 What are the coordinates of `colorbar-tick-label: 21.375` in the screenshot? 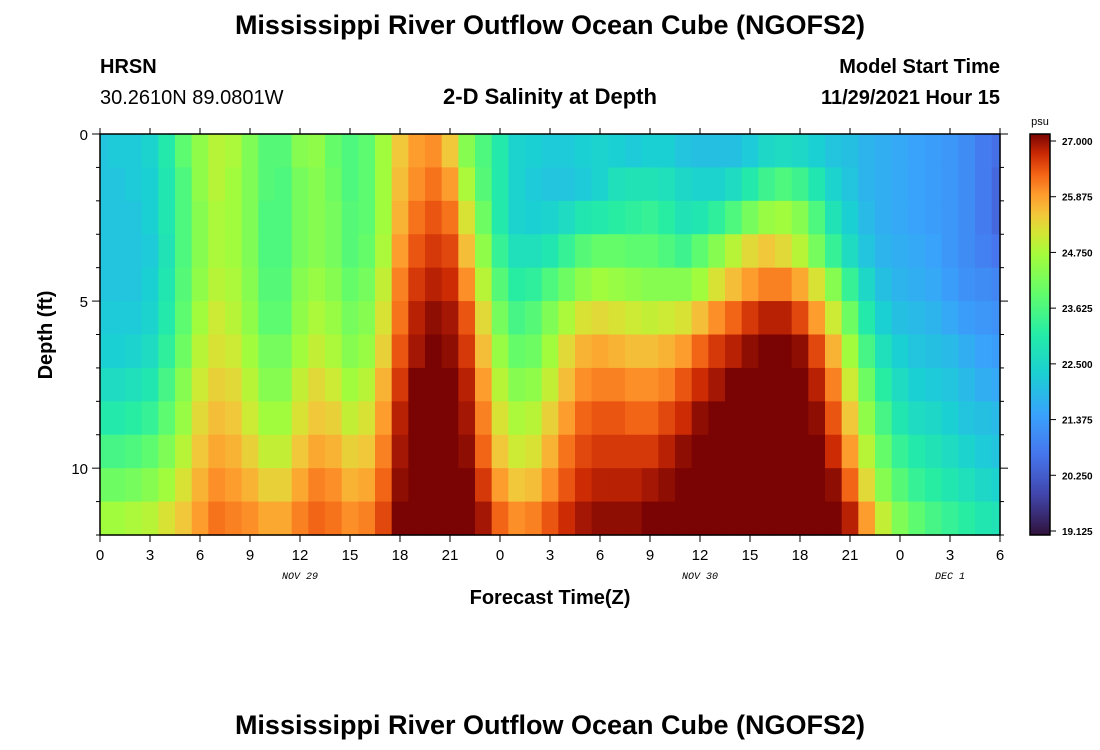 It's located at (1077, 421).